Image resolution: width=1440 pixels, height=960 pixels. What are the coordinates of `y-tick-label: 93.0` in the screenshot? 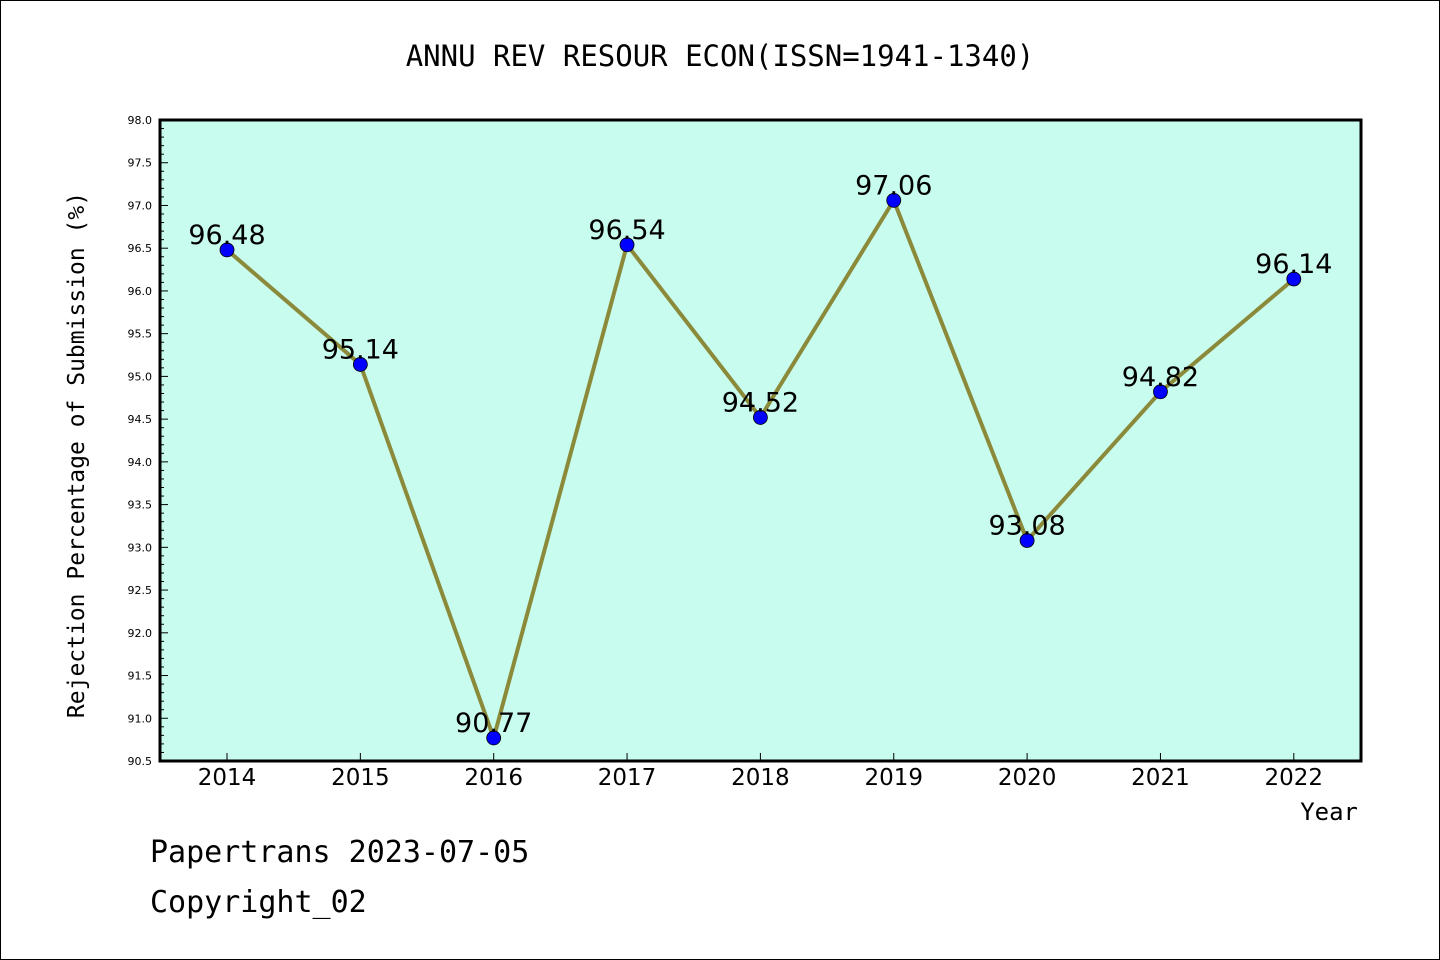 It's located at (140, 547).